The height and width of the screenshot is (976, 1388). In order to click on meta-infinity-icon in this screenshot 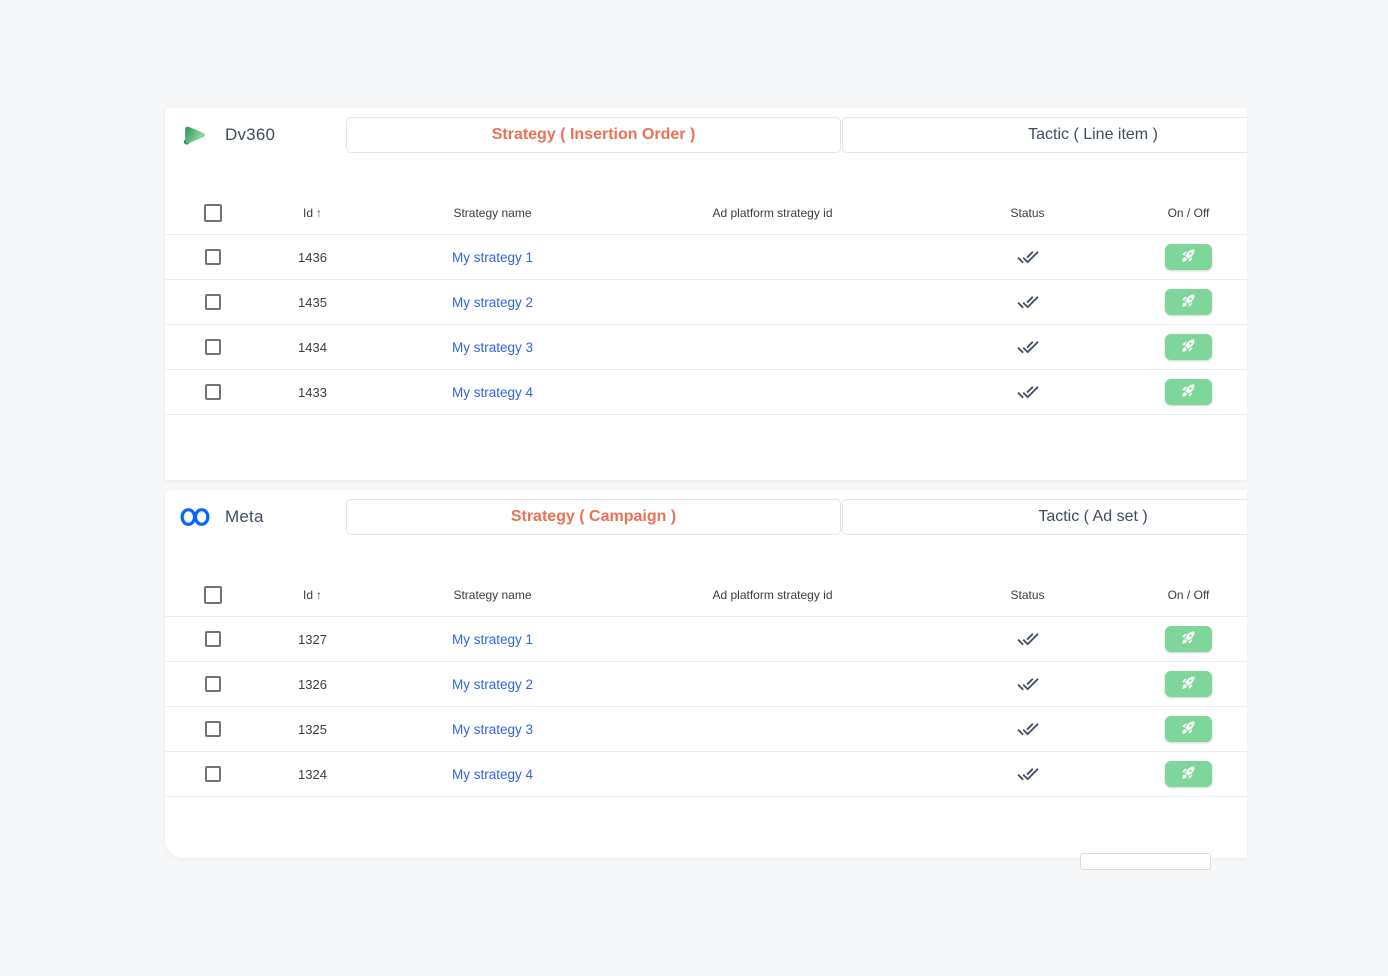, I will do `click(195, 517)`.